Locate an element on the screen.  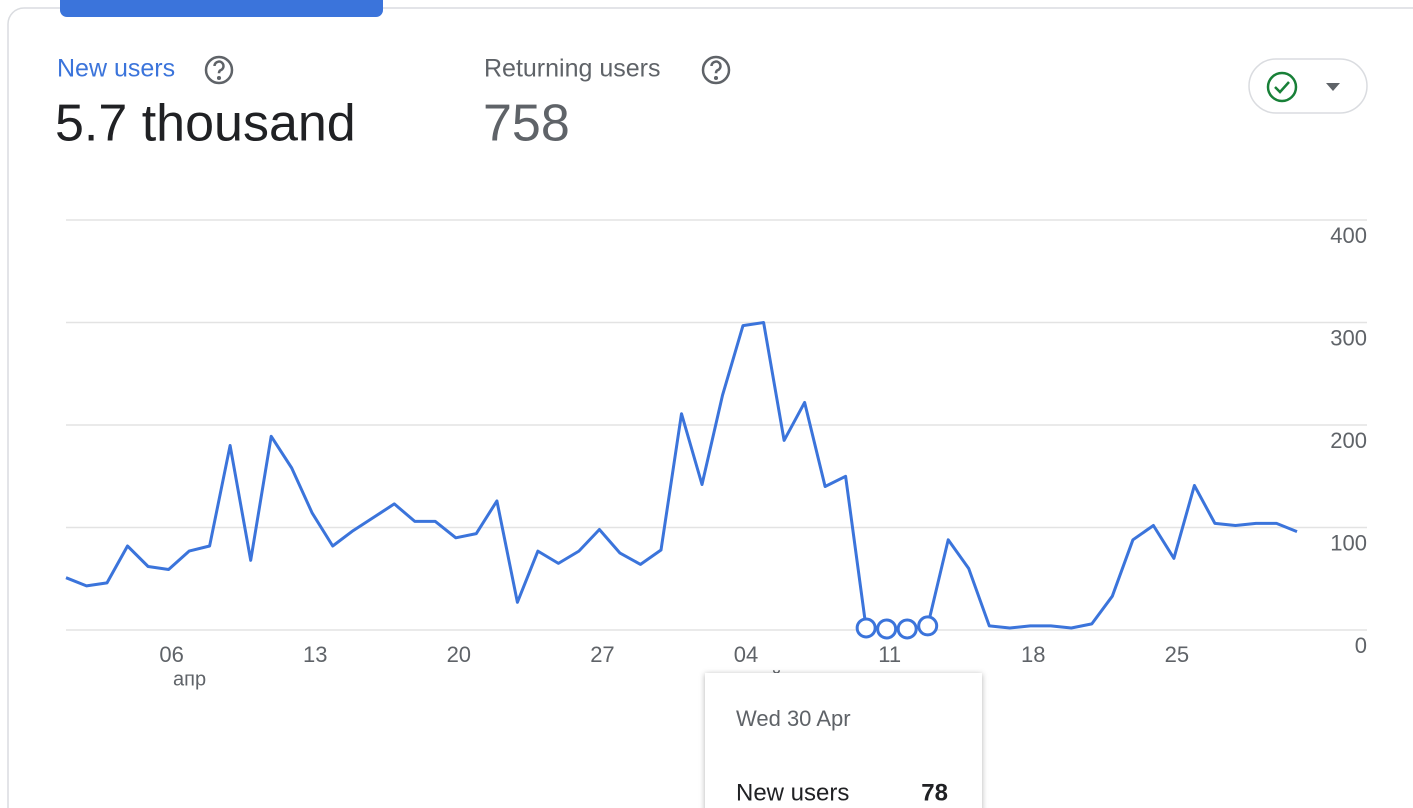
metric-label: New users is located at coordinates (116, 69).